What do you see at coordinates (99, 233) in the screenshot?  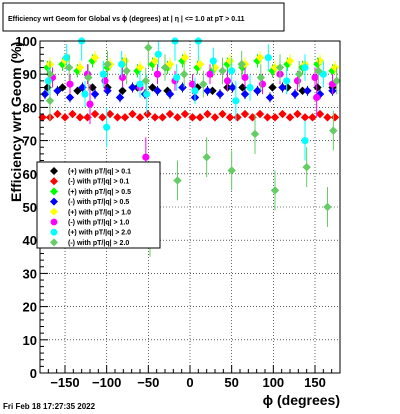 I see `legend-label: (+) with pT/|q| > 2.0` at bounding box center [99, 233].